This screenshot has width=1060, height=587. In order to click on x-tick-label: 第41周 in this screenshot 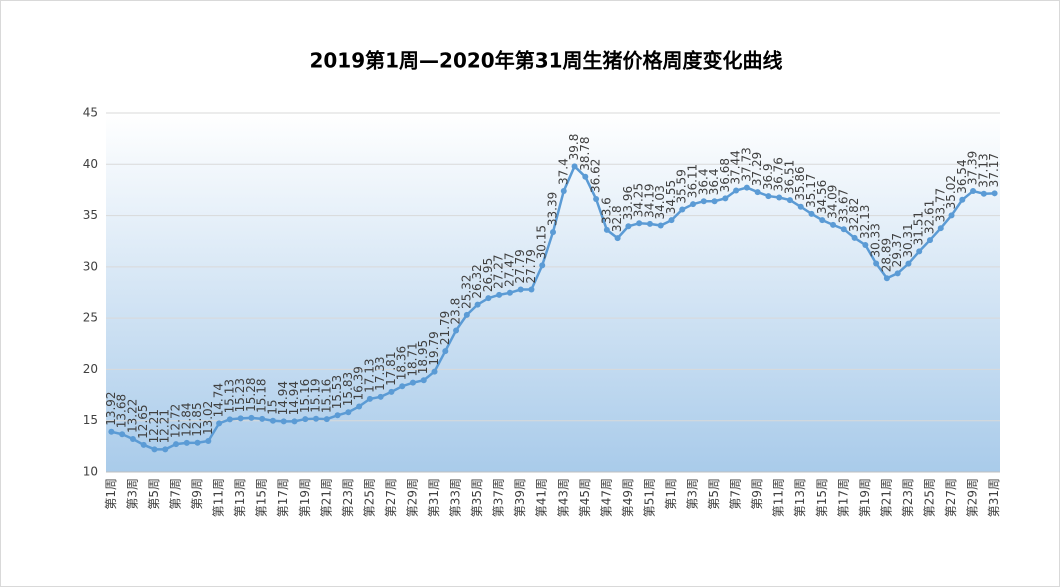, I will do `click(542, 497)`.